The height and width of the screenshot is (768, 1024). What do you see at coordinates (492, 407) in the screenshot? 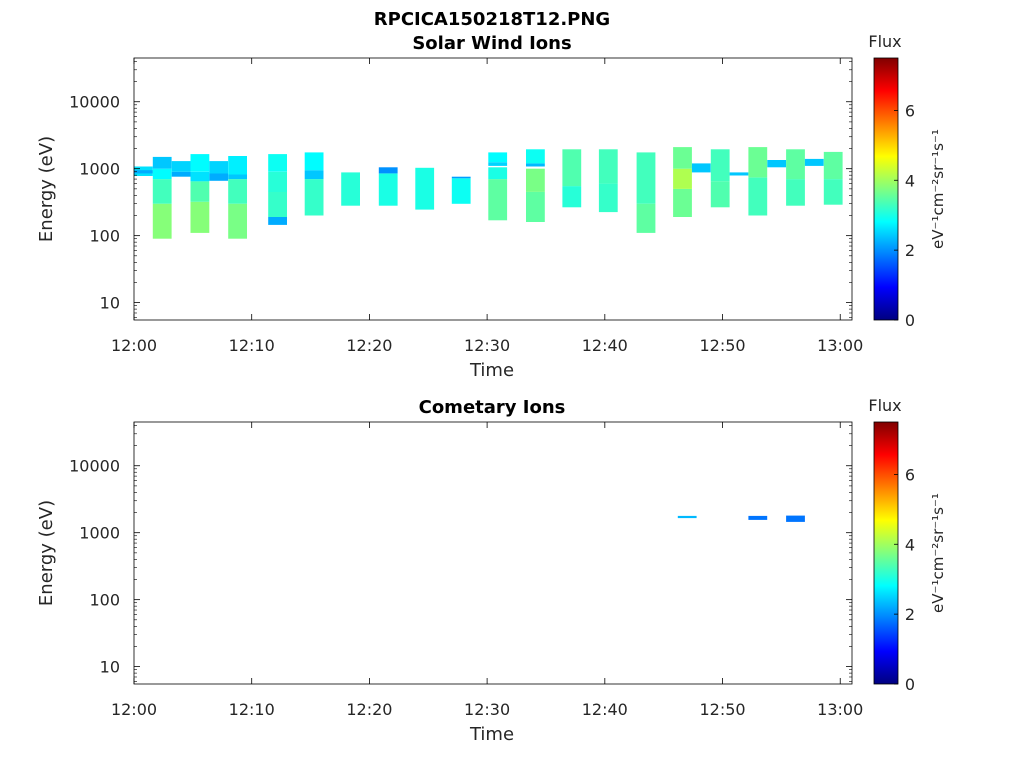
I see `panel-title: Cometary Ions` at bounding box center [492, 407].